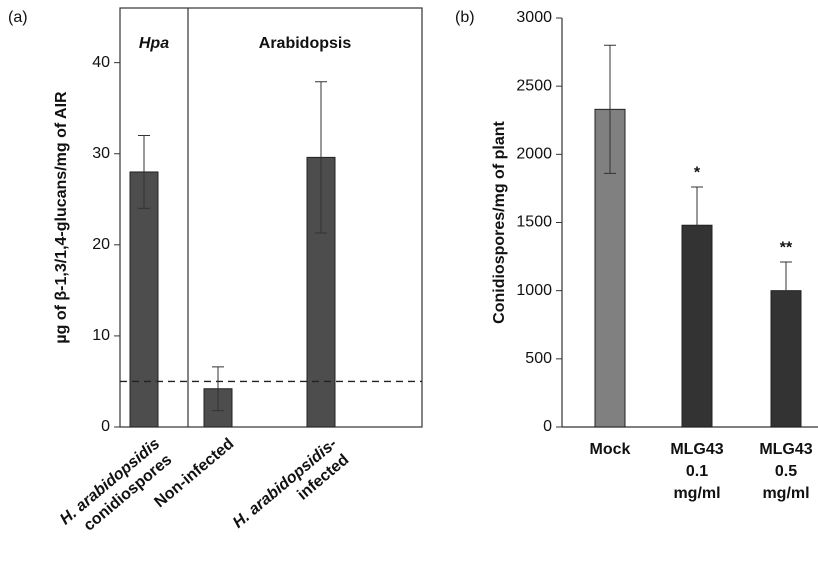  Describe the element at coordinates (305, 43) in the screenshot. I see `group-label: Arabidopsis` at that location.